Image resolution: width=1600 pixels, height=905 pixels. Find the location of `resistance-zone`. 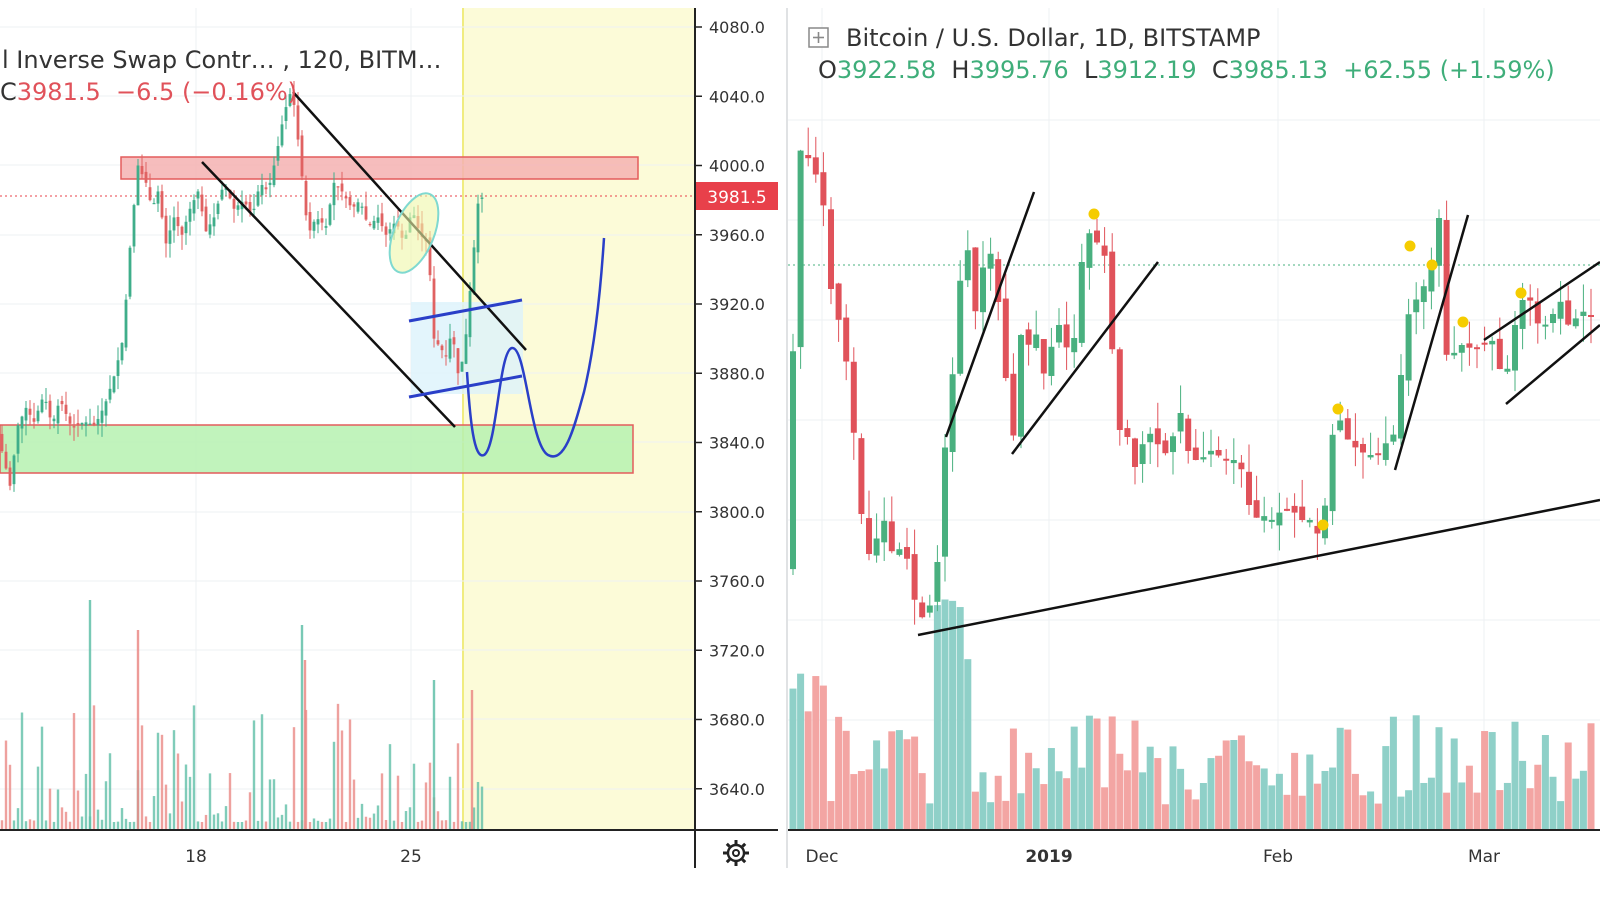

resistance-zone is located at coordinates (379, 168).